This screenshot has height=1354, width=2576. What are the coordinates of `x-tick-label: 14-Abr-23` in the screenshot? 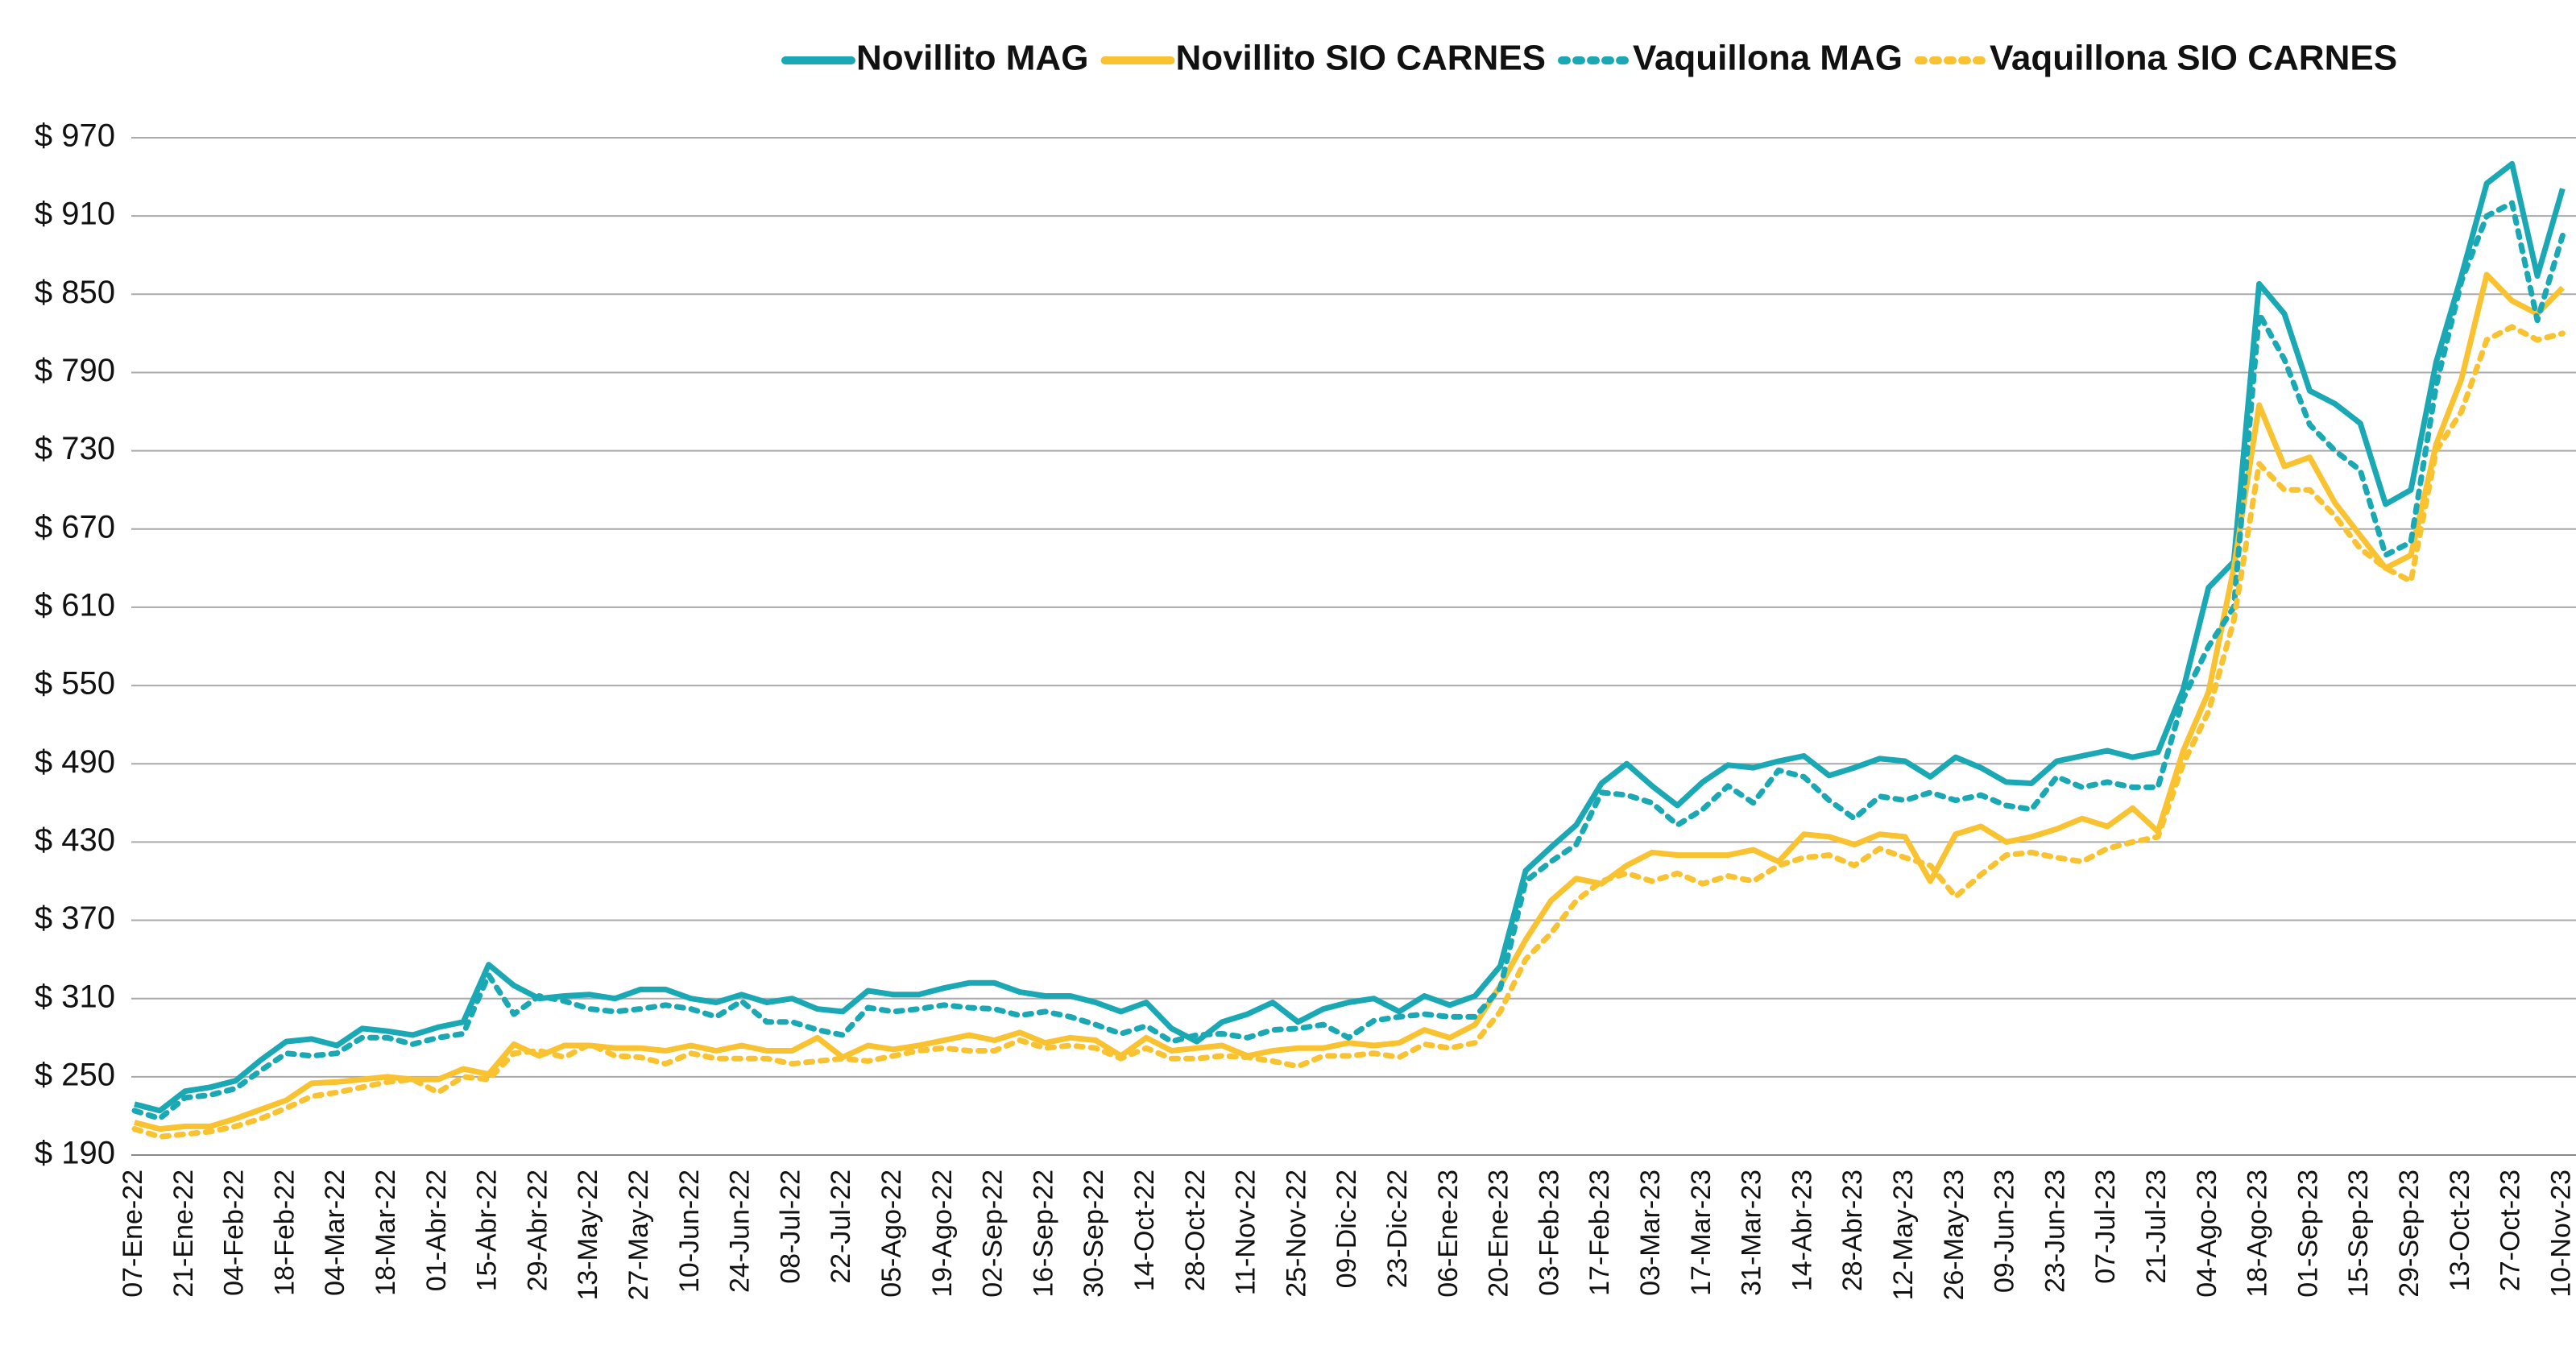 It's located at (1802, 1230).